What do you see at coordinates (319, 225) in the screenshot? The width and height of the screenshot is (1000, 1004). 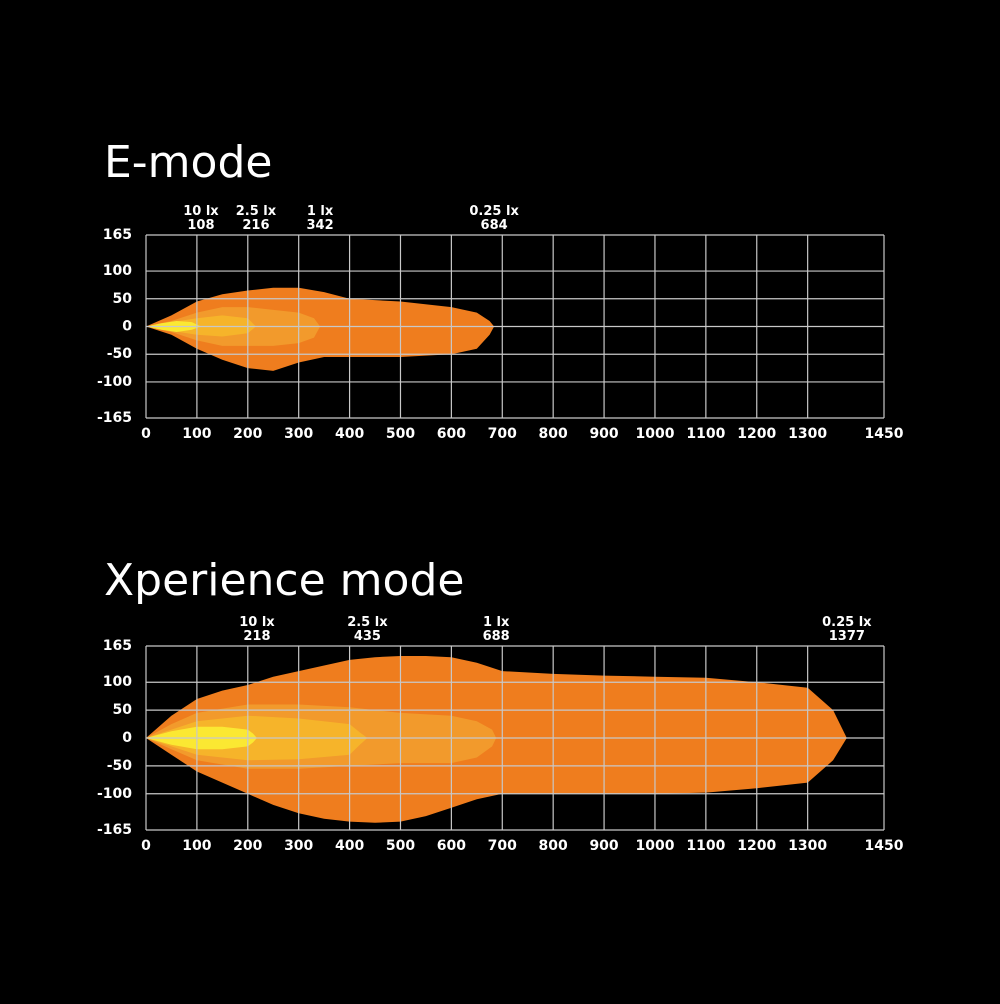 I see `reach-label: 342` at bounding box center [319, 225].